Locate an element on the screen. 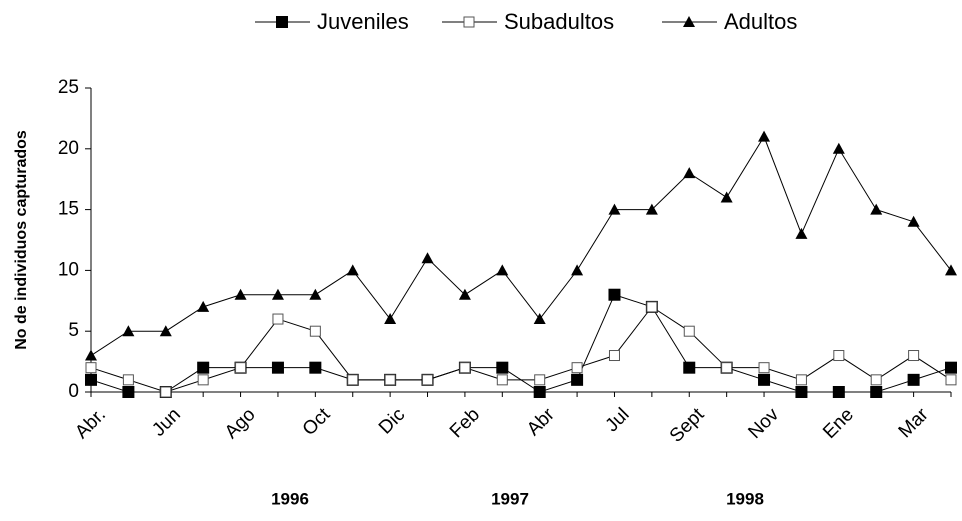 Image resolution: width=962 pixels, height=521 pixels. legend-label: Adultos is located at coordinates (760, 21).